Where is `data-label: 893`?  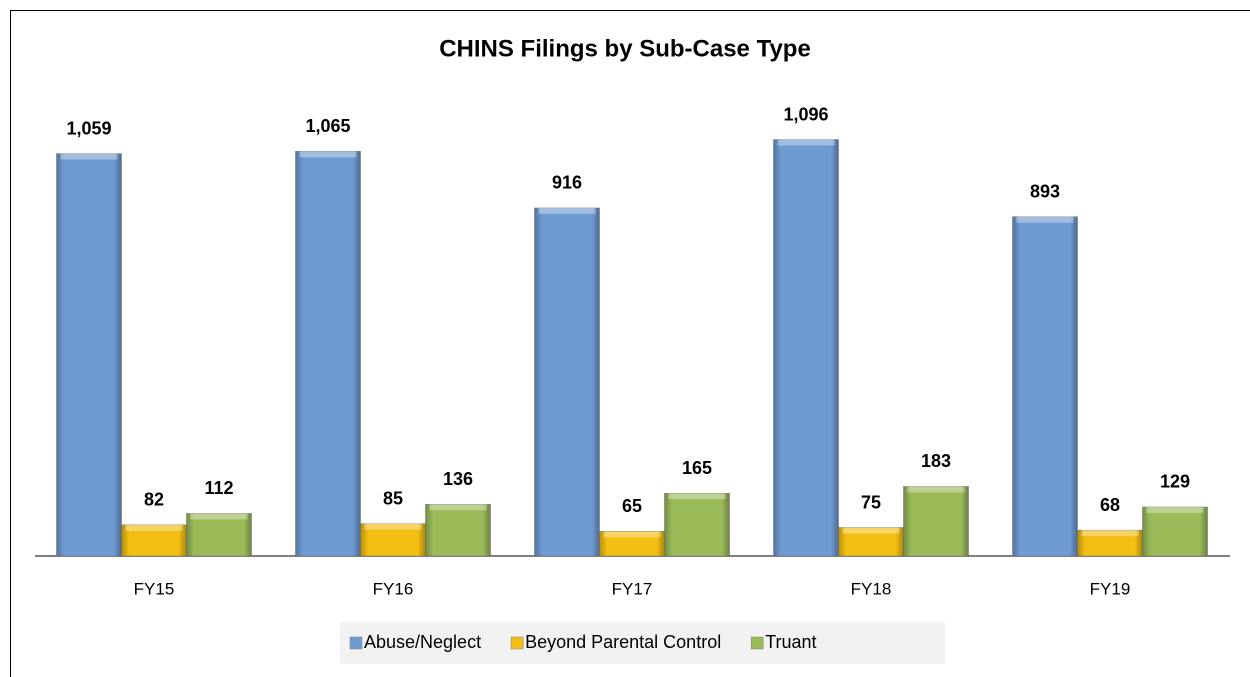 data-label: 893 is located at coordinates (1045, 191).